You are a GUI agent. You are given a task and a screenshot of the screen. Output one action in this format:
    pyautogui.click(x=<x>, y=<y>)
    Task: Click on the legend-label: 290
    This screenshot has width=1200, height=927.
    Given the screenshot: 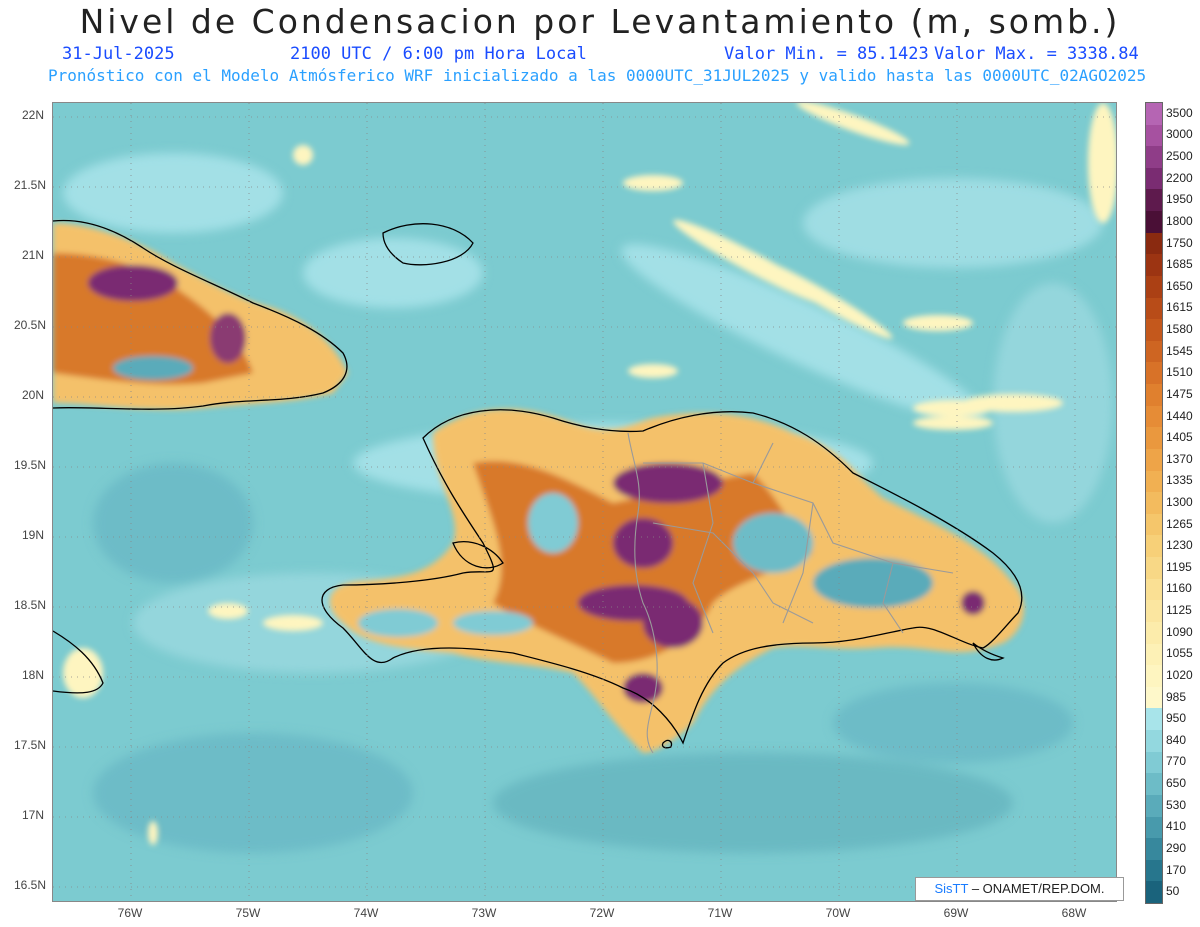 What is the action you would take?
    pyautogui.click(x=1176, y=847)
    